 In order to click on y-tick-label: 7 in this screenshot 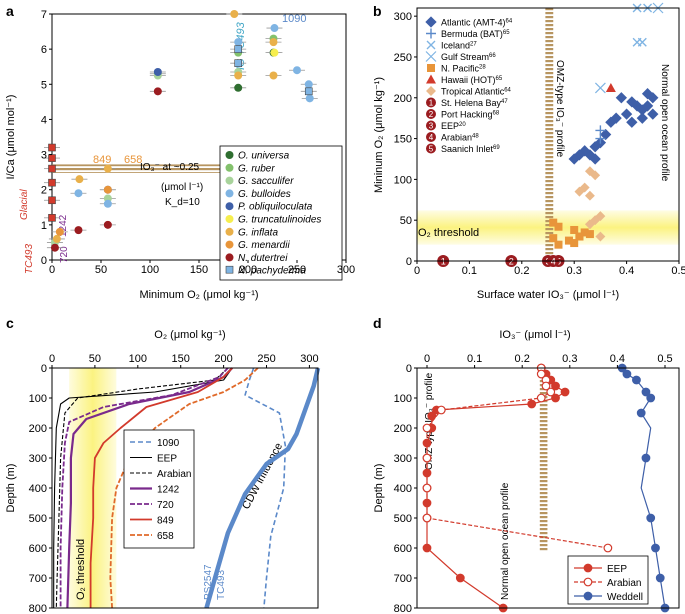, I will do `click(44, 15)`.